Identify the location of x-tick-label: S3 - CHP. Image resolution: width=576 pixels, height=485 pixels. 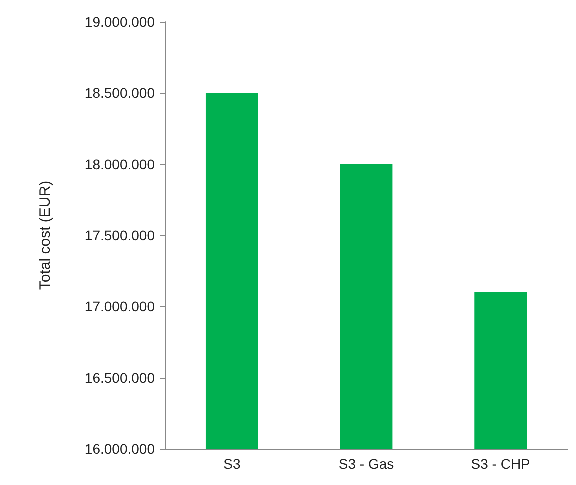
(500, 464).